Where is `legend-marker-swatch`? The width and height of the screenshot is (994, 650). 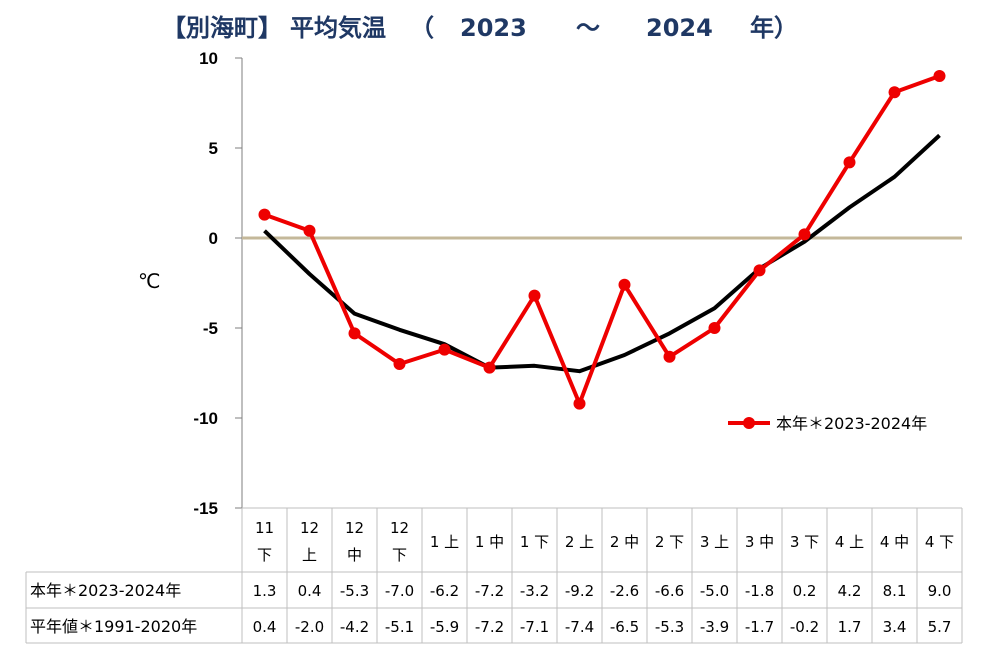 legend-marker-swatch is located at coordinates (749, 423).